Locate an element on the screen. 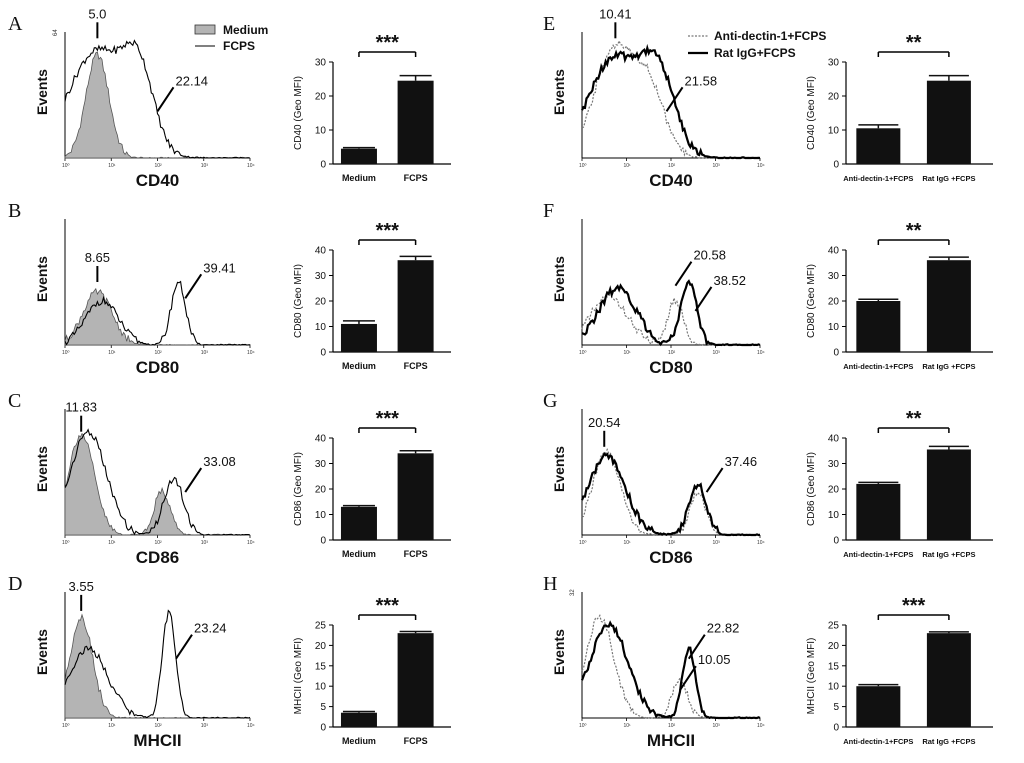 The width and height of the screenshot is (1024, 763). panel-letter: F is located at coordinates (548, 211).